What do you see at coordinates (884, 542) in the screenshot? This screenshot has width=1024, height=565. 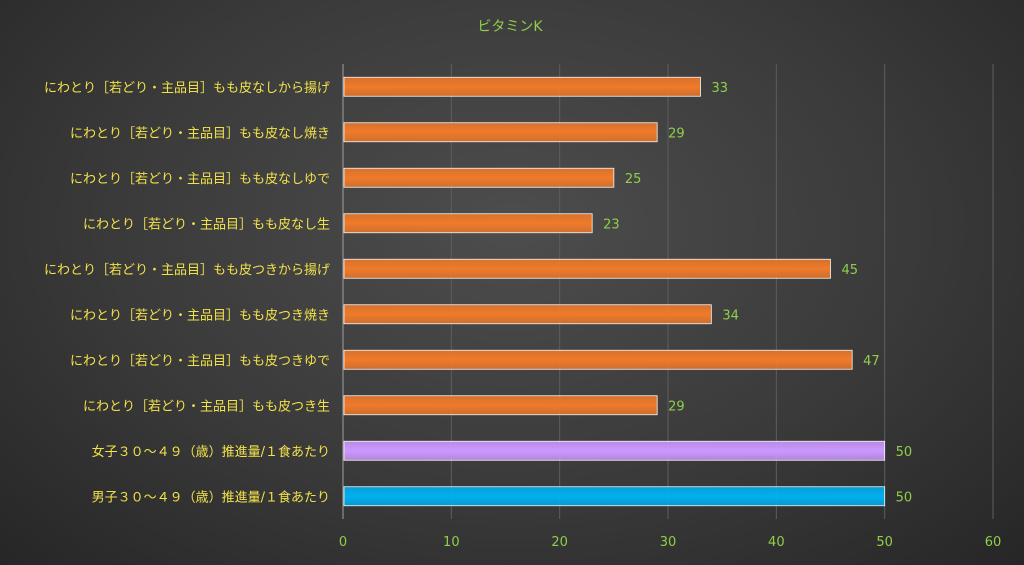 I see `x-tick-label: 50` at bounding box center [884, 542].